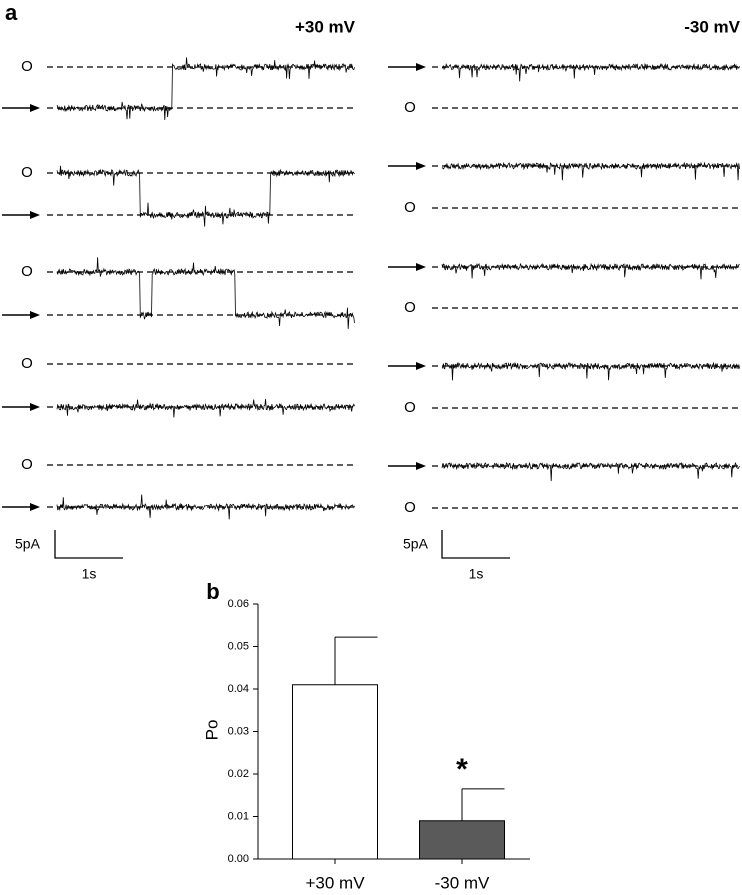 This screenshot has height=895, width=742. Describe the element at coordinates (238, 731) in the screenshot. I see `y-tick-label: 0.03` at that location.